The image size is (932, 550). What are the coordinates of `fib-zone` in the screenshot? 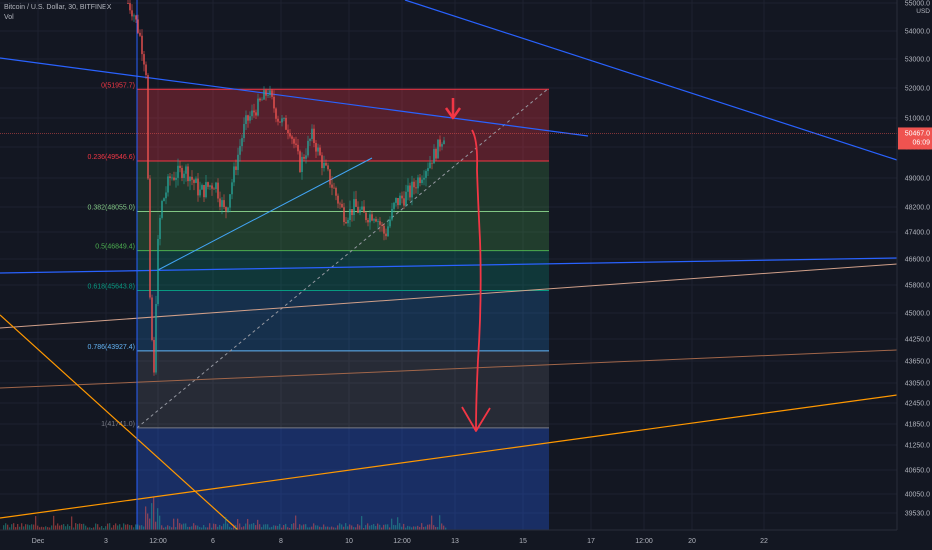 It's located at (343, 389).